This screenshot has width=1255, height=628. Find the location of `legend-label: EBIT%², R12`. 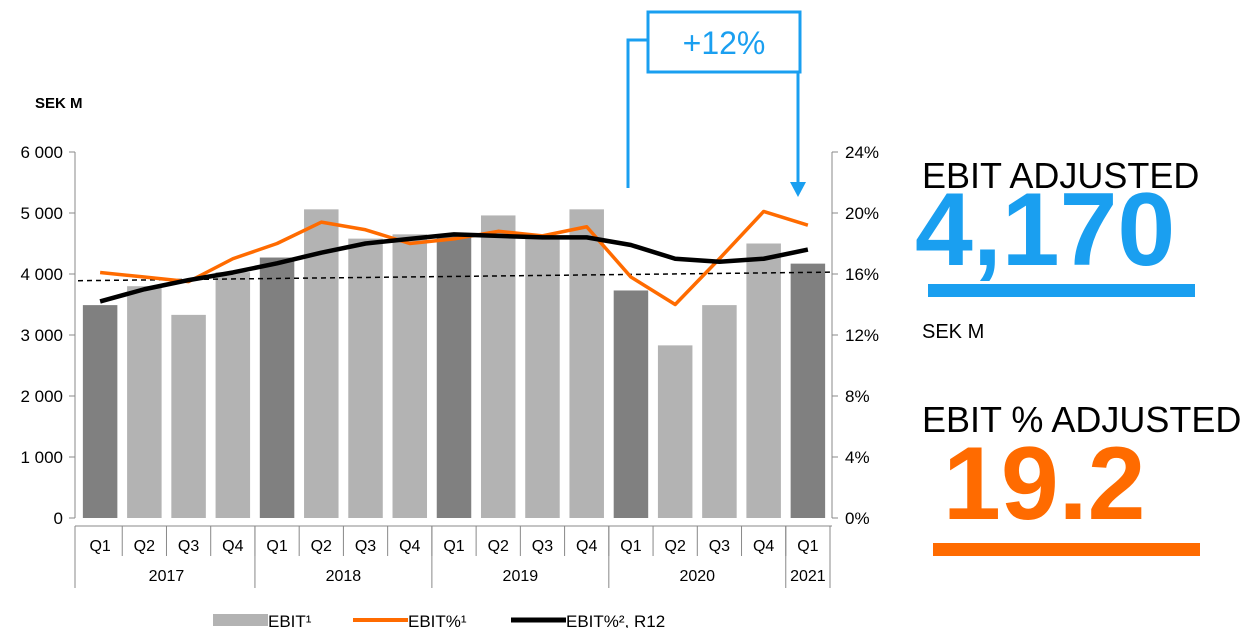

legend-label: EBIT%², R12 is located at coordinates (615, 620).